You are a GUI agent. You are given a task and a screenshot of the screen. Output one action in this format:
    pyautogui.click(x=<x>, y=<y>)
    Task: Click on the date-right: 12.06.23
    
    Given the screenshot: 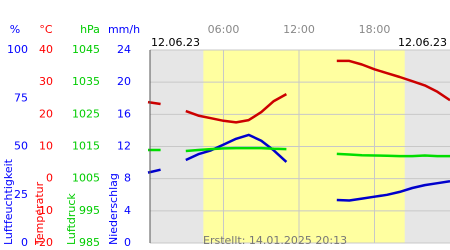 What is the action you would take?
    pyautogui.click(x=422, y=42)
    